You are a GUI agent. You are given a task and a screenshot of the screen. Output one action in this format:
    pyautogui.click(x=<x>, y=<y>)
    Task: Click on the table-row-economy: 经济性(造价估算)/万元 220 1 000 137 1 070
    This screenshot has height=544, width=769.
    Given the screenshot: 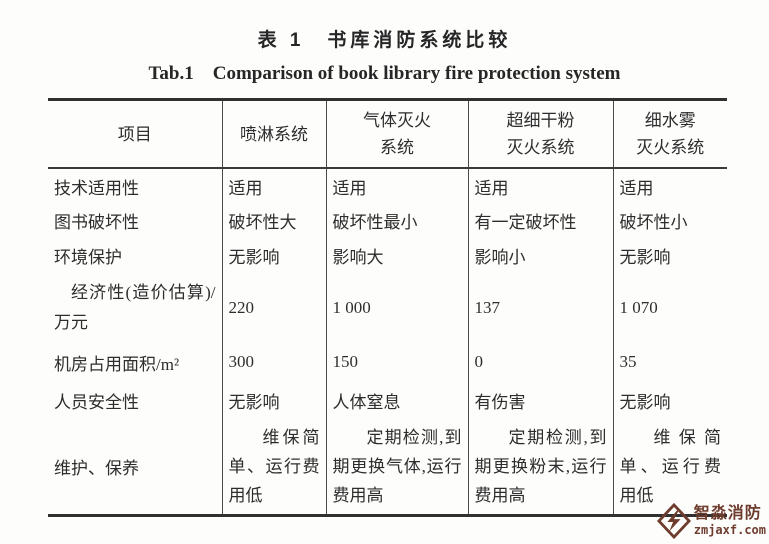 What is the action you would take?
    pyautogui.click(x=387, y=308)
    